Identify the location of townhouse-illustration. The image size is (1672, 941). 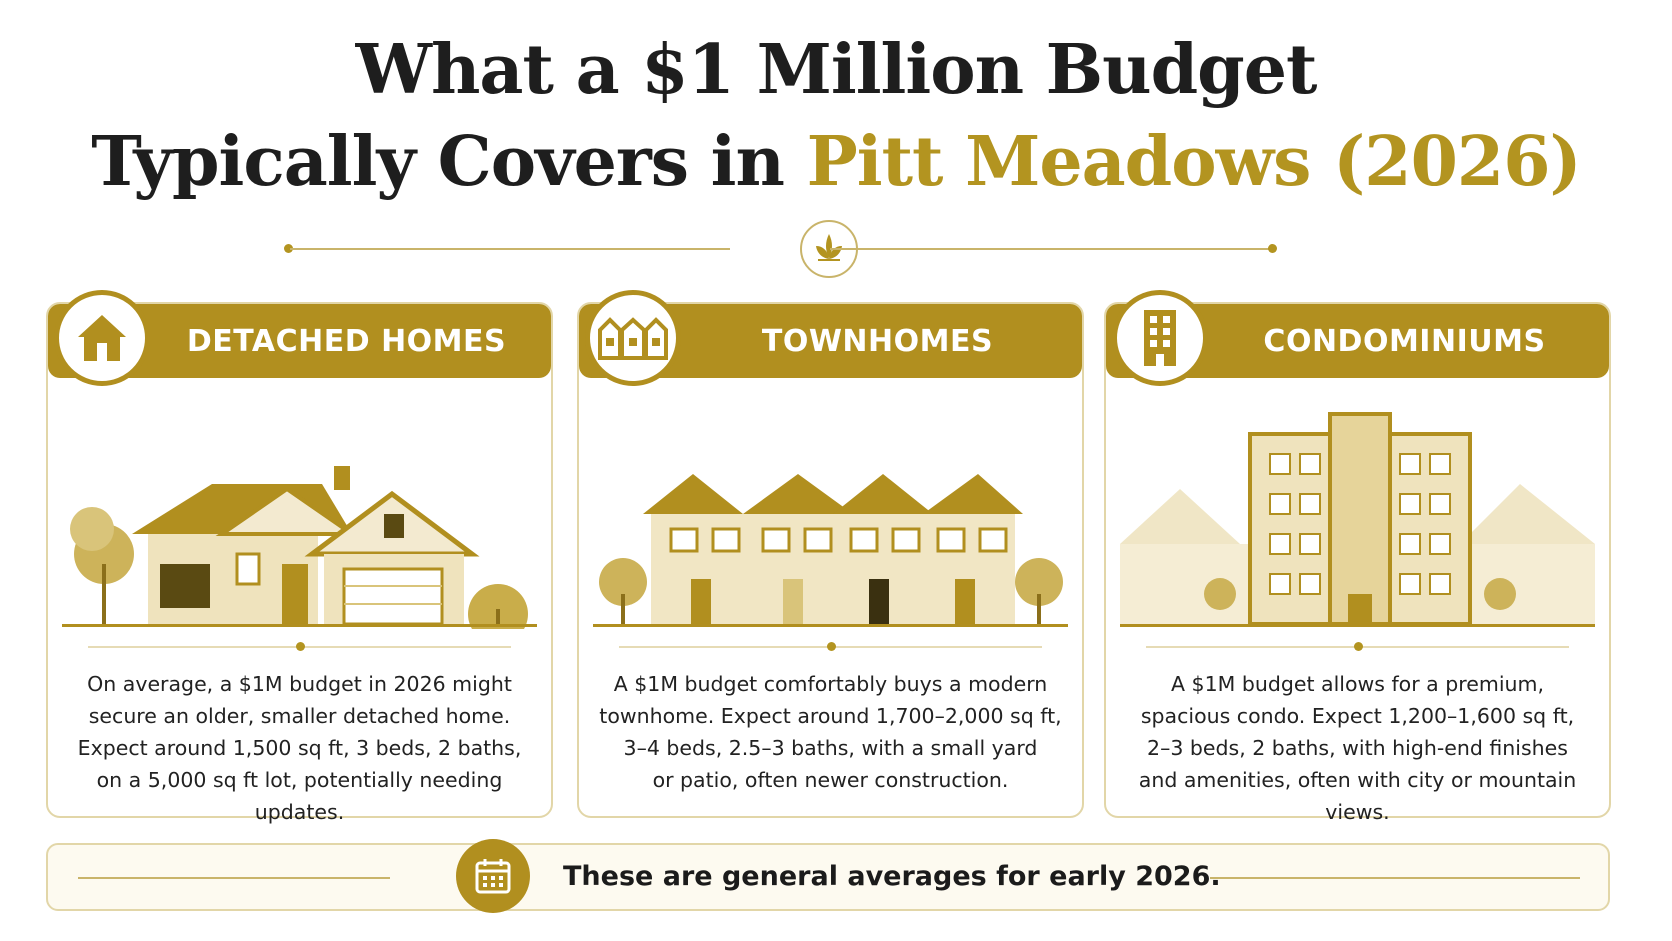
(830, 550).